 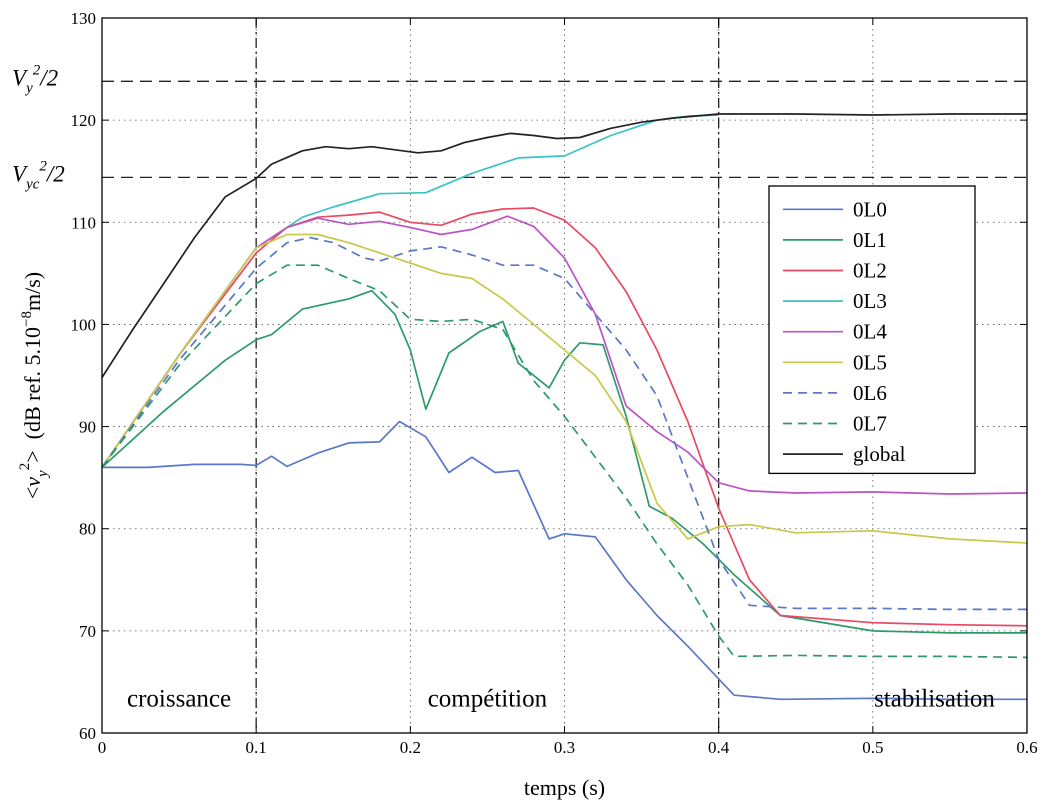 What do you see at coordinates (84, 324) in the screenshot?
I see `y-tick-label: 100` at bounding box center [84, 324].